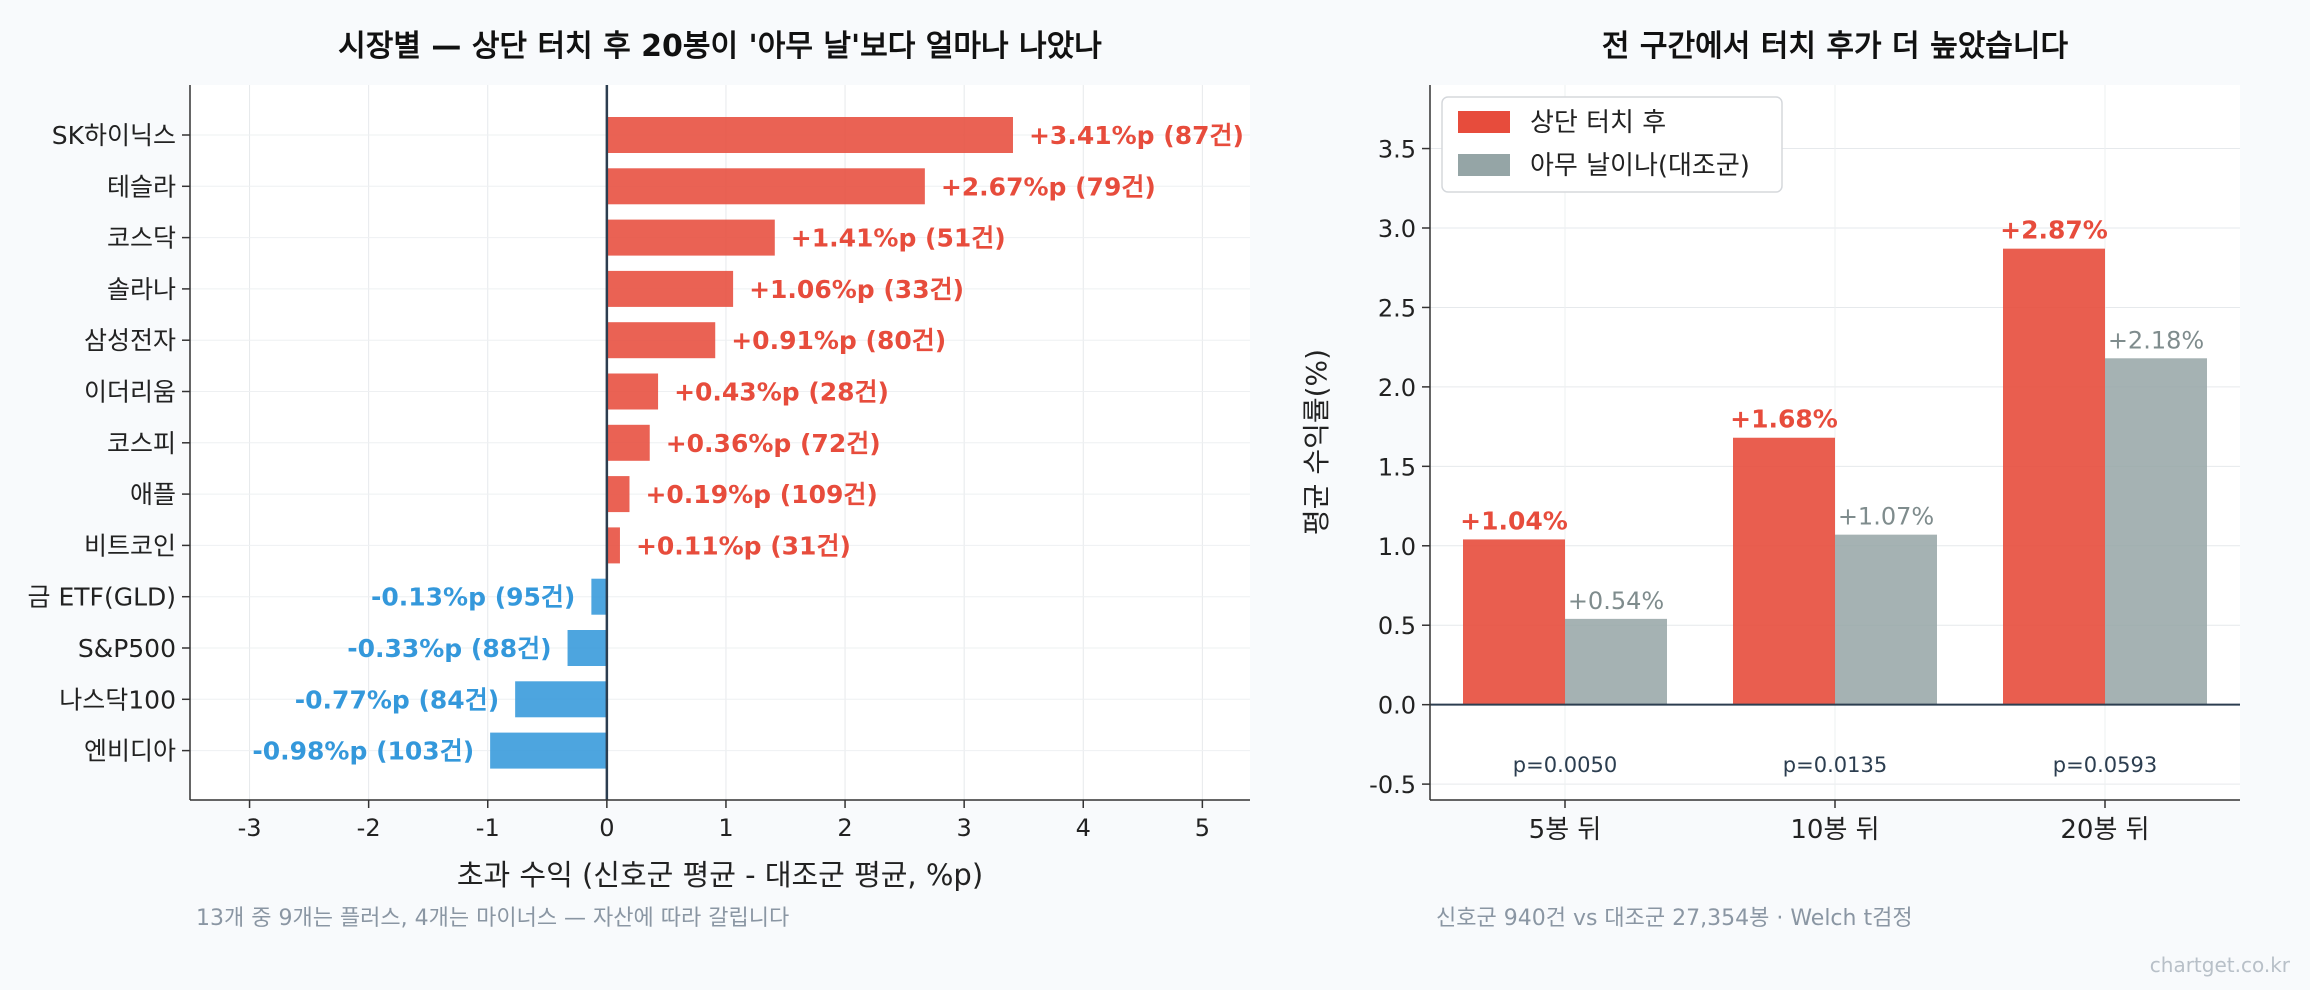  I want to click on legend-swatch-signal, so click(1484, 122).